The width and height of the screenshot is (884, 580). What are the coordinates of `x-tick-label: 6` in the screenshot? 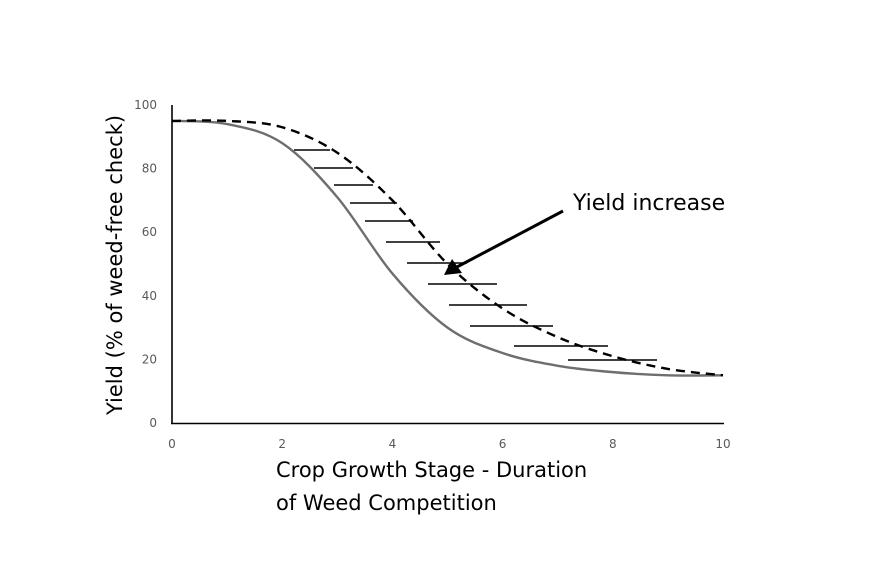 It's located at (503, 444).